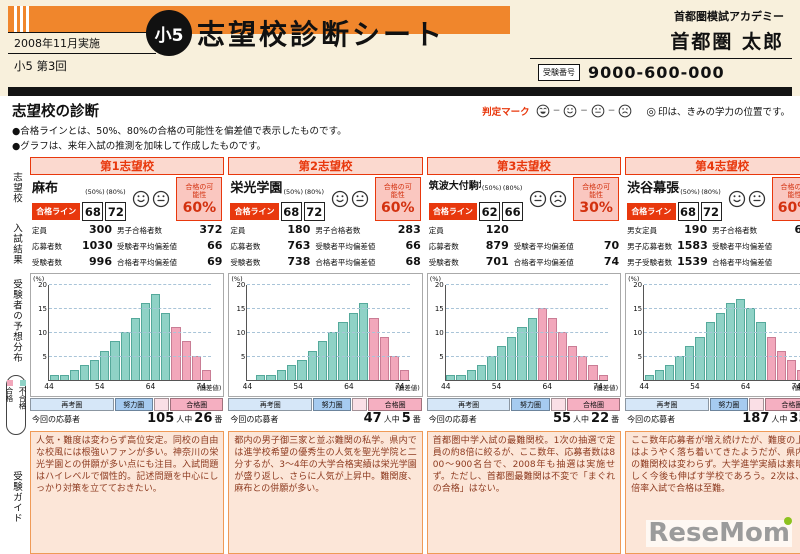  What do you see at coordinates (16, 496) in the screenshot?
I see `sidebar-label-guide: 受験ガイド` at bounding box center [16, 496].